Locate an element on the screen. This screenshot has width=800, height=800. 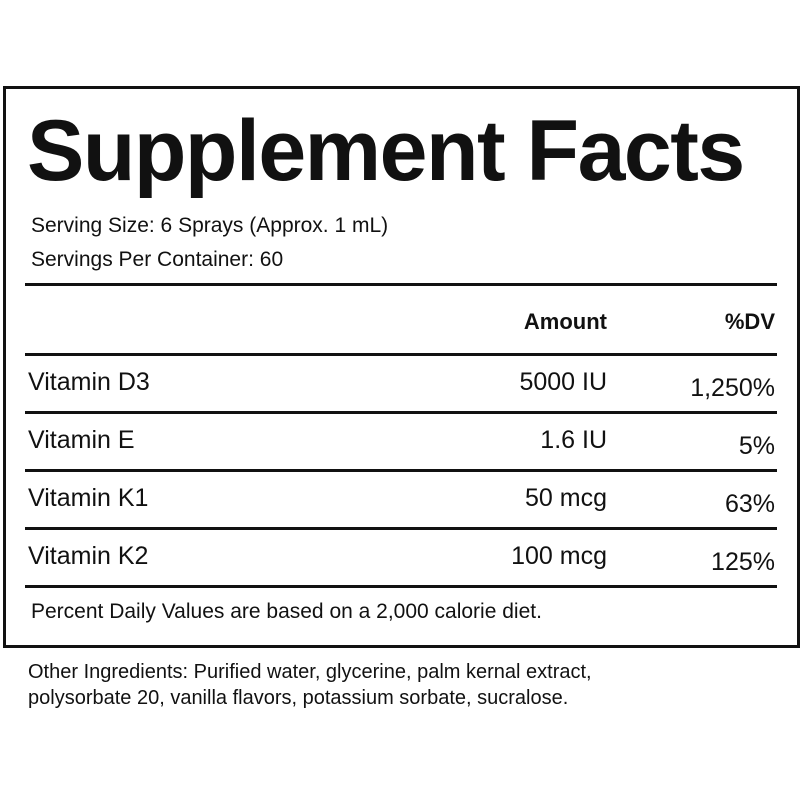
nutrient-amount: 100 mcg is located at coordinates (559, 556).